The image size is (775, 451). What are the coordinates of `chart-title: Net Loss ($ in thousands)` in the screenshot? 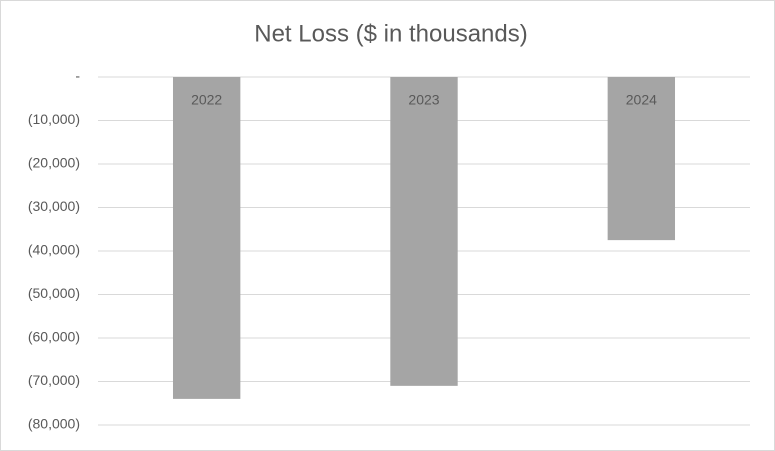 It's located at (390, 33).